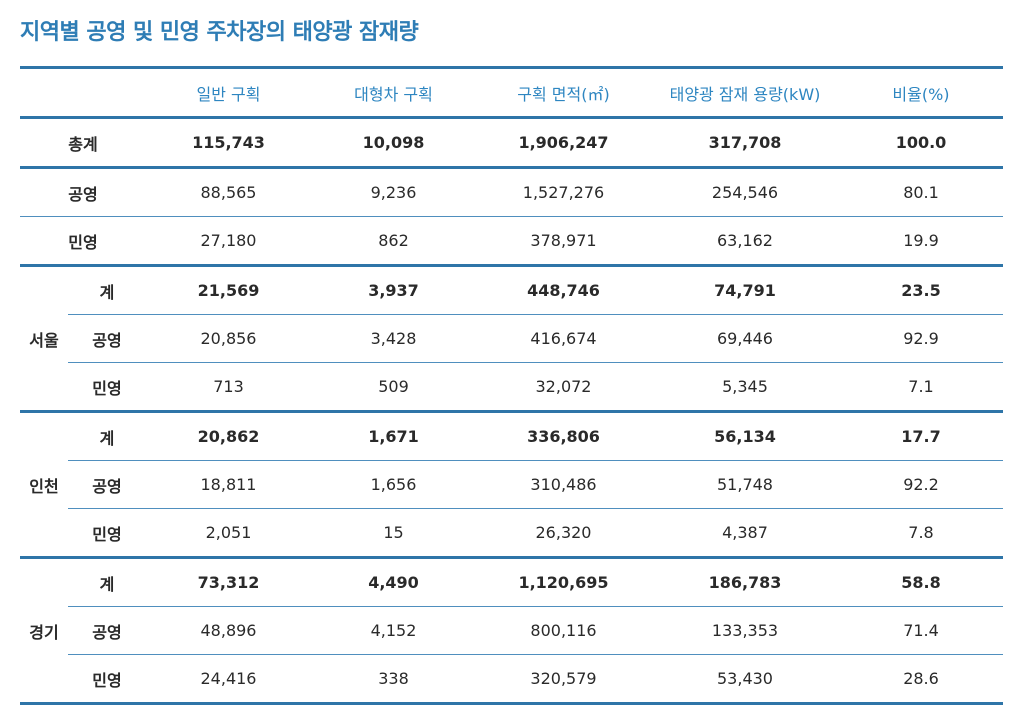 The height and width of the screenshot is (712, 1024). What do you see at coordinates (393, 241) in the screenshot?
I see `table-cell: 862` at bounding box center [393, 241].